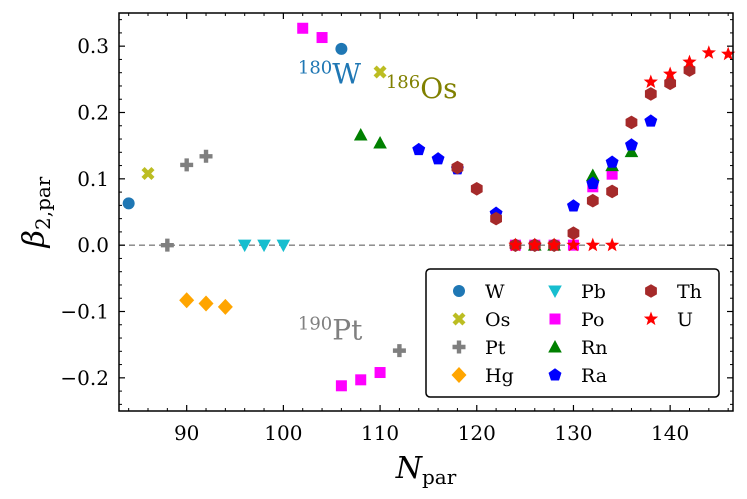 The height and width of the screenshot is (499, 747). What do you see at coordinates (459, 375) in the screenshot?
I see `legend-marker-hg` at bounding box center [459, 375].